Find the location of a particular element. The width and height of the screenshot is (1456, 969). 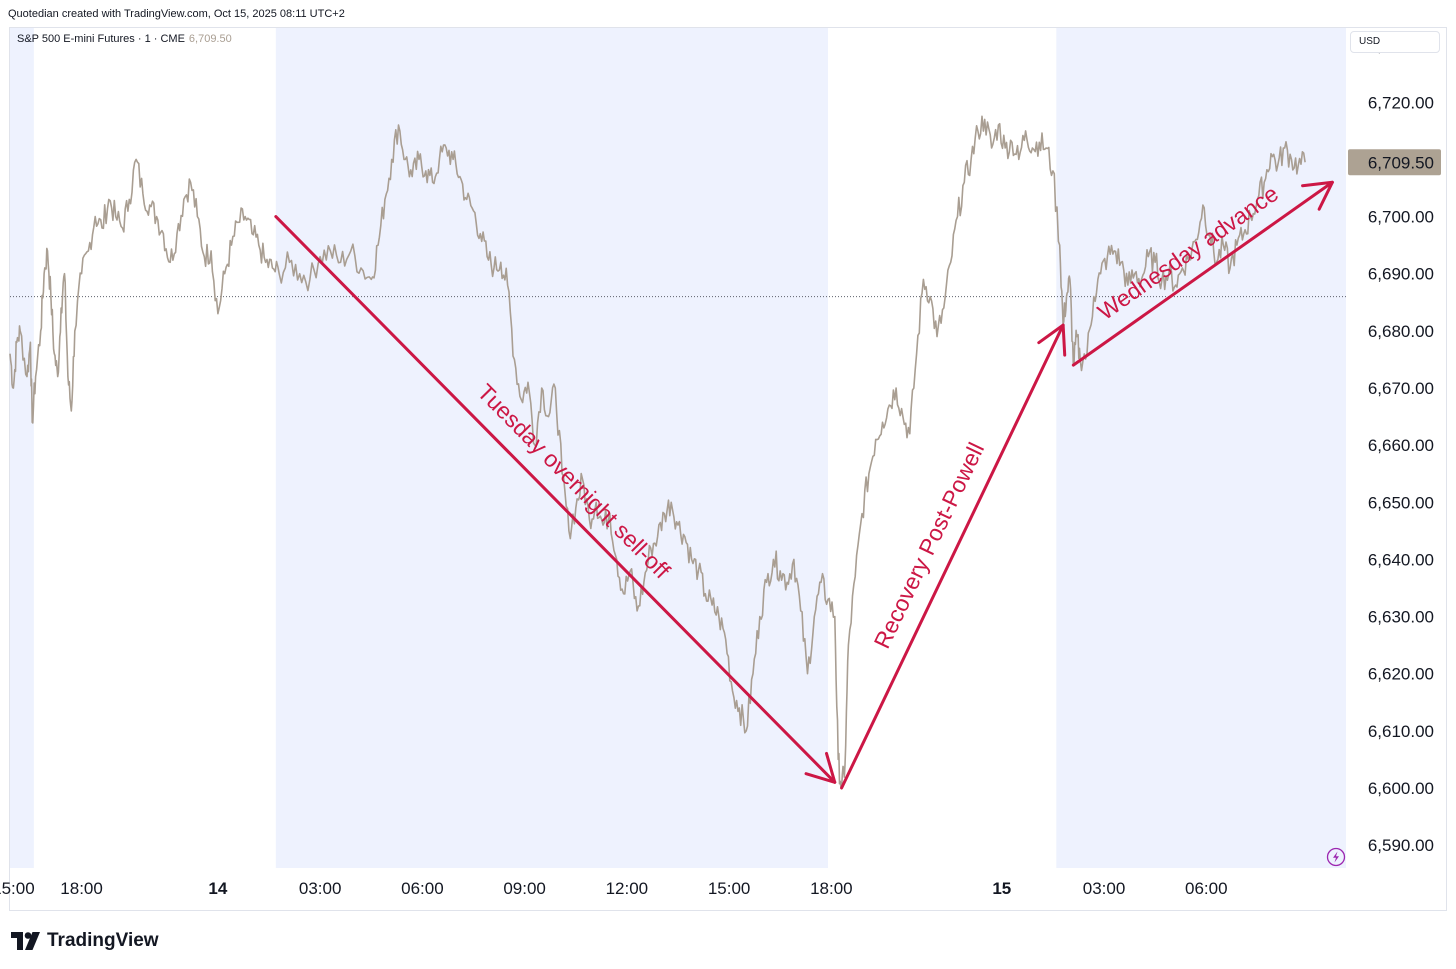

y-tick-label: 6,630.00 is located at coordinates (1401, 617).